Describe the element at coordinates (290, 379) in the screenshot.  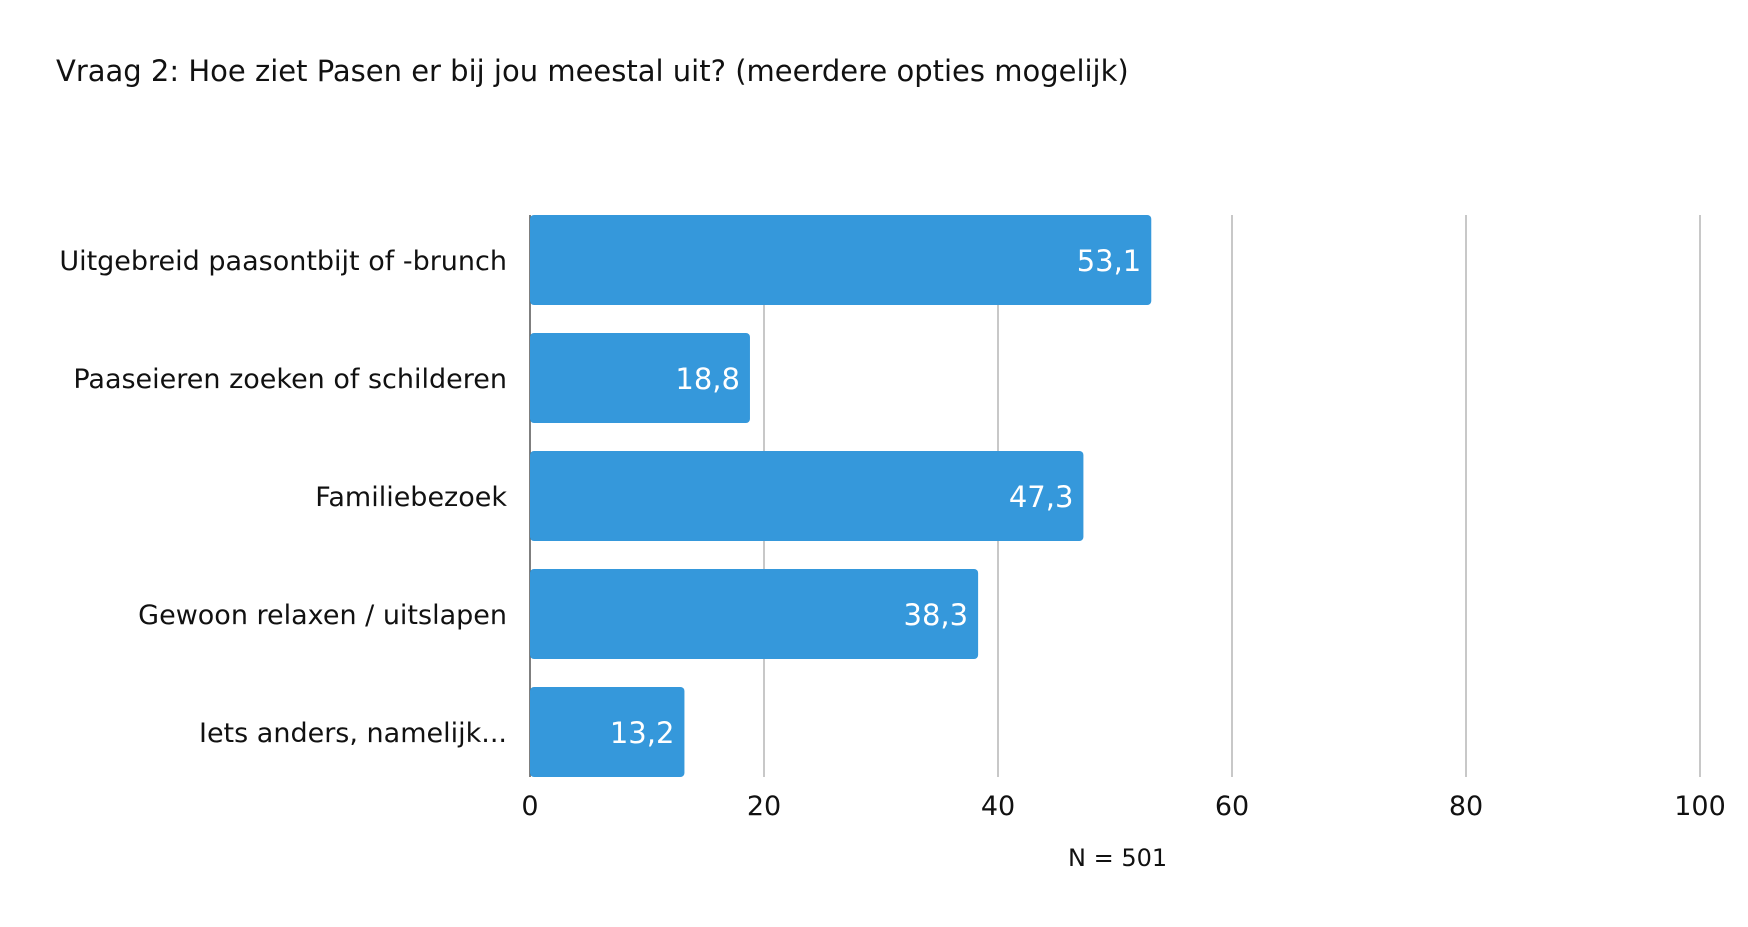
I see `category-label: Paaseieren zoeken of schilderen` at that location.